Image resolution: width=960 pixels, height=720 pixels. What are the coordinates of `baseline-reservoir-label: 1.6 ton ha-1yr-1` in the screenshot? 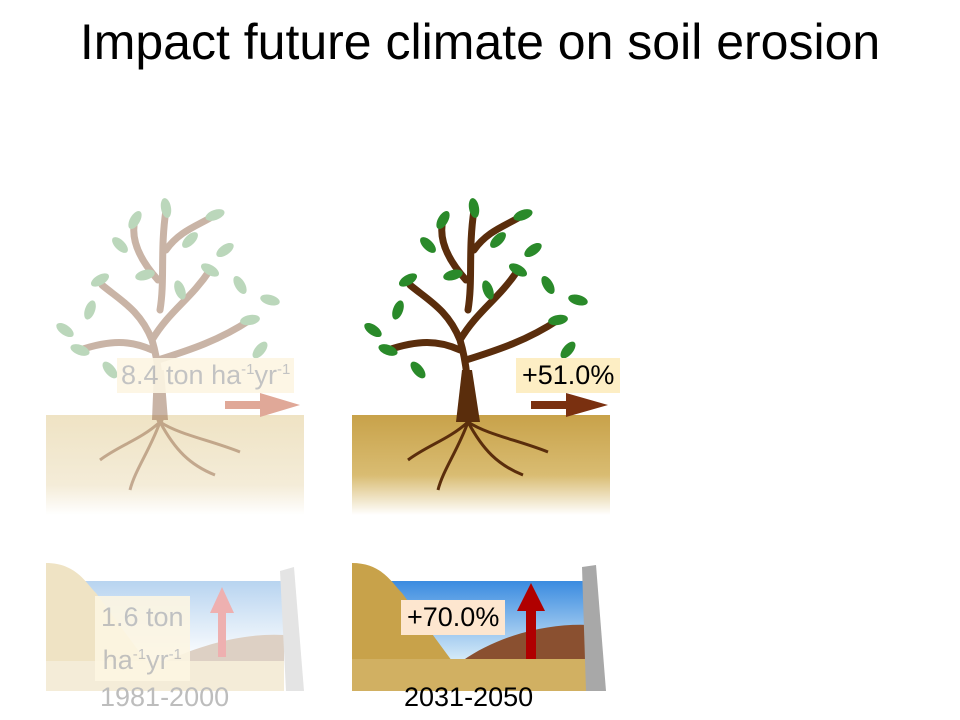 It's located at (142, 638).